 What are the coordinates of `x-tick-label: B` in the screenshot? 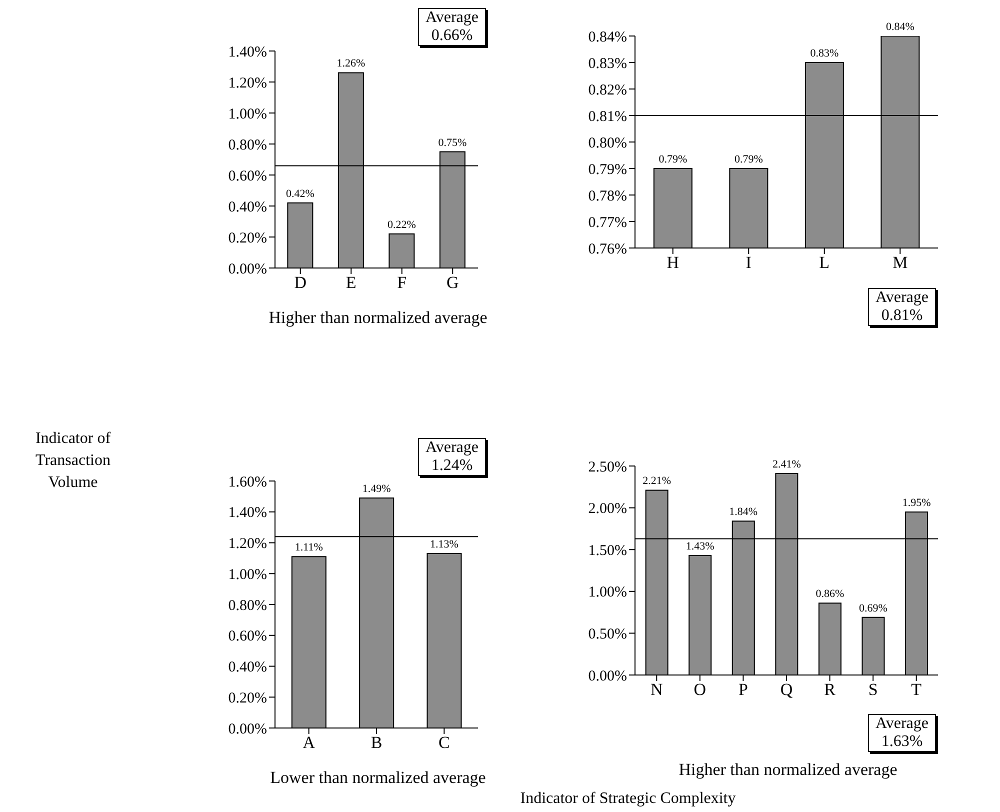 It's located at (376, 742).